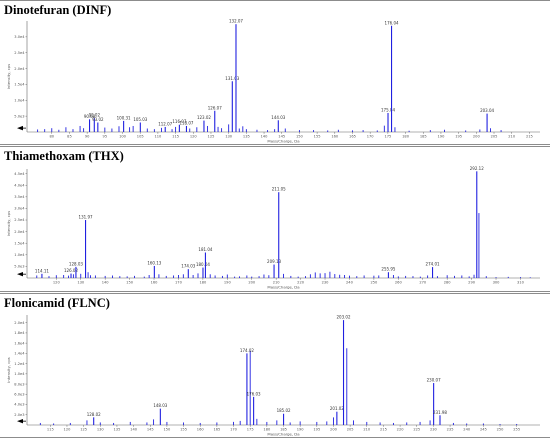 This screenshot has width=550, height=439. Describe the element at coordinates (279, 189) in the screenshot. I see `peak-label: 211.05` at that location.